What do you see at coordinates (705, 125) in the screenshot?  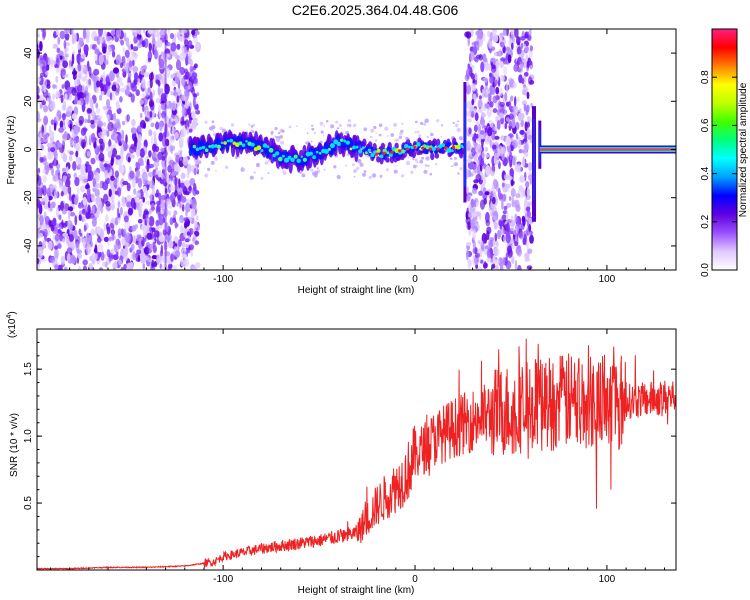 I see `colorbar-tick-label: 0.6` at bounding box center [705, 125].